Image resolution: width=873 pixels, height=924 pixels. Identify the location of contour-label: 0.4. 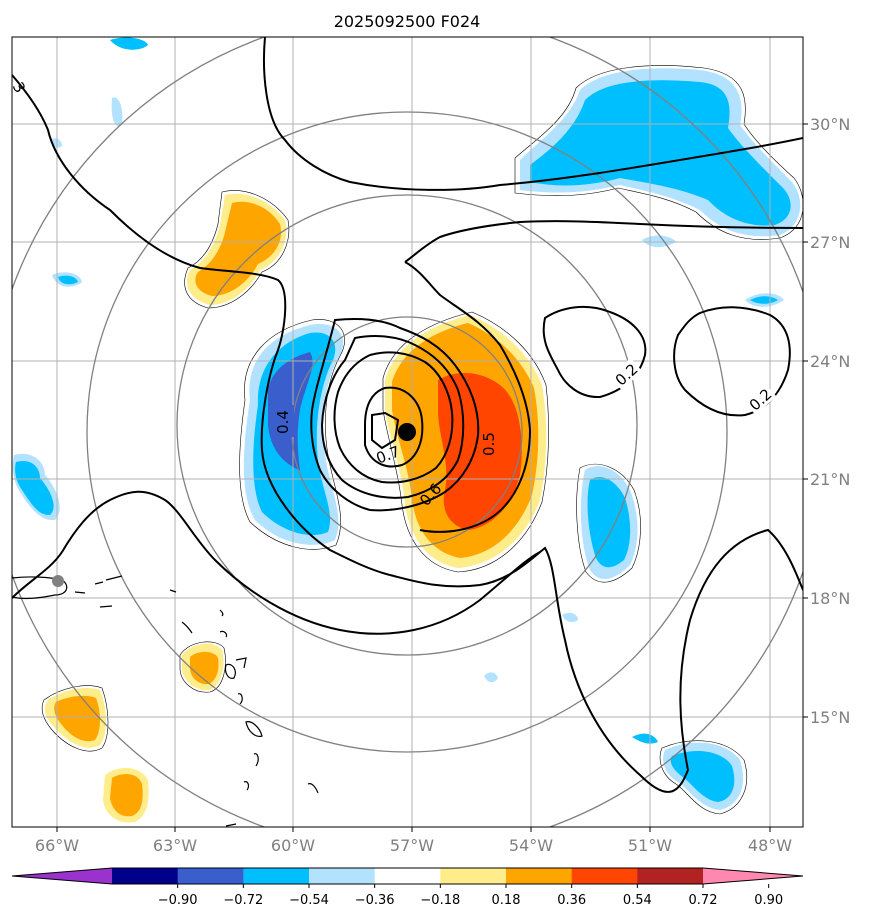
(283, 422).